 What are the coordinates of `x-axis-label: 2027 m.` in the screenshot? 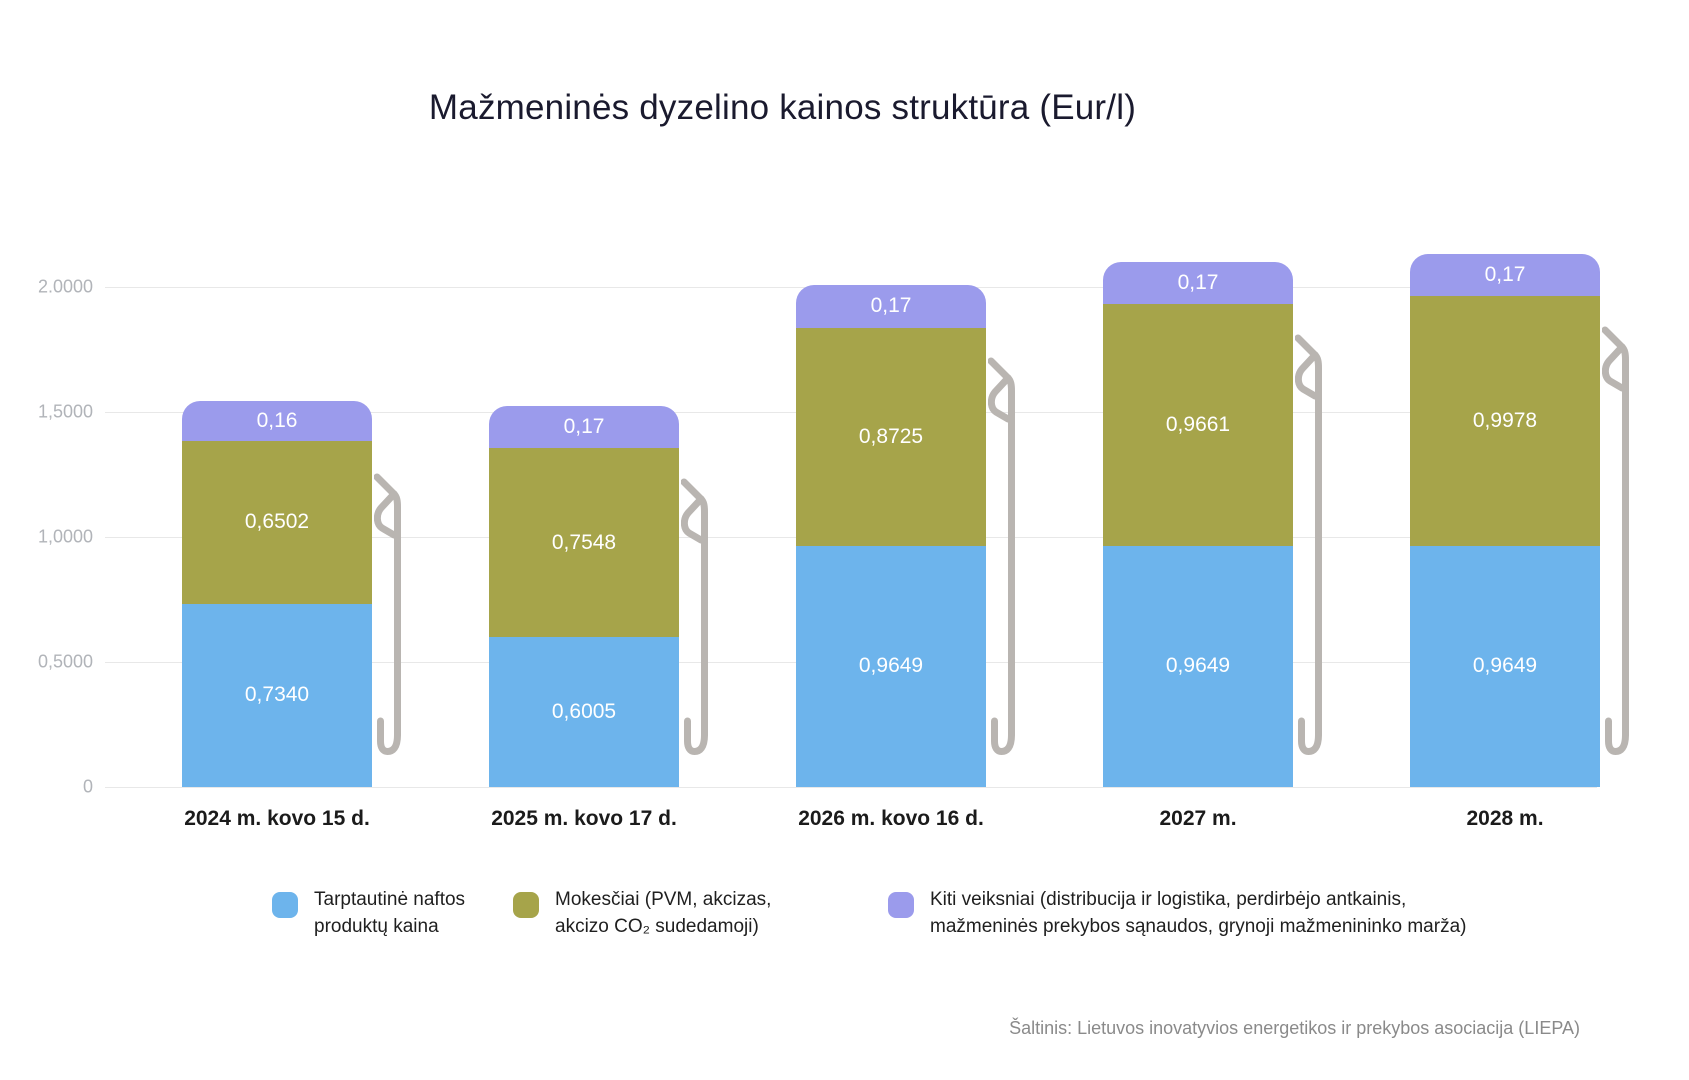 It's located at (1198, 818).